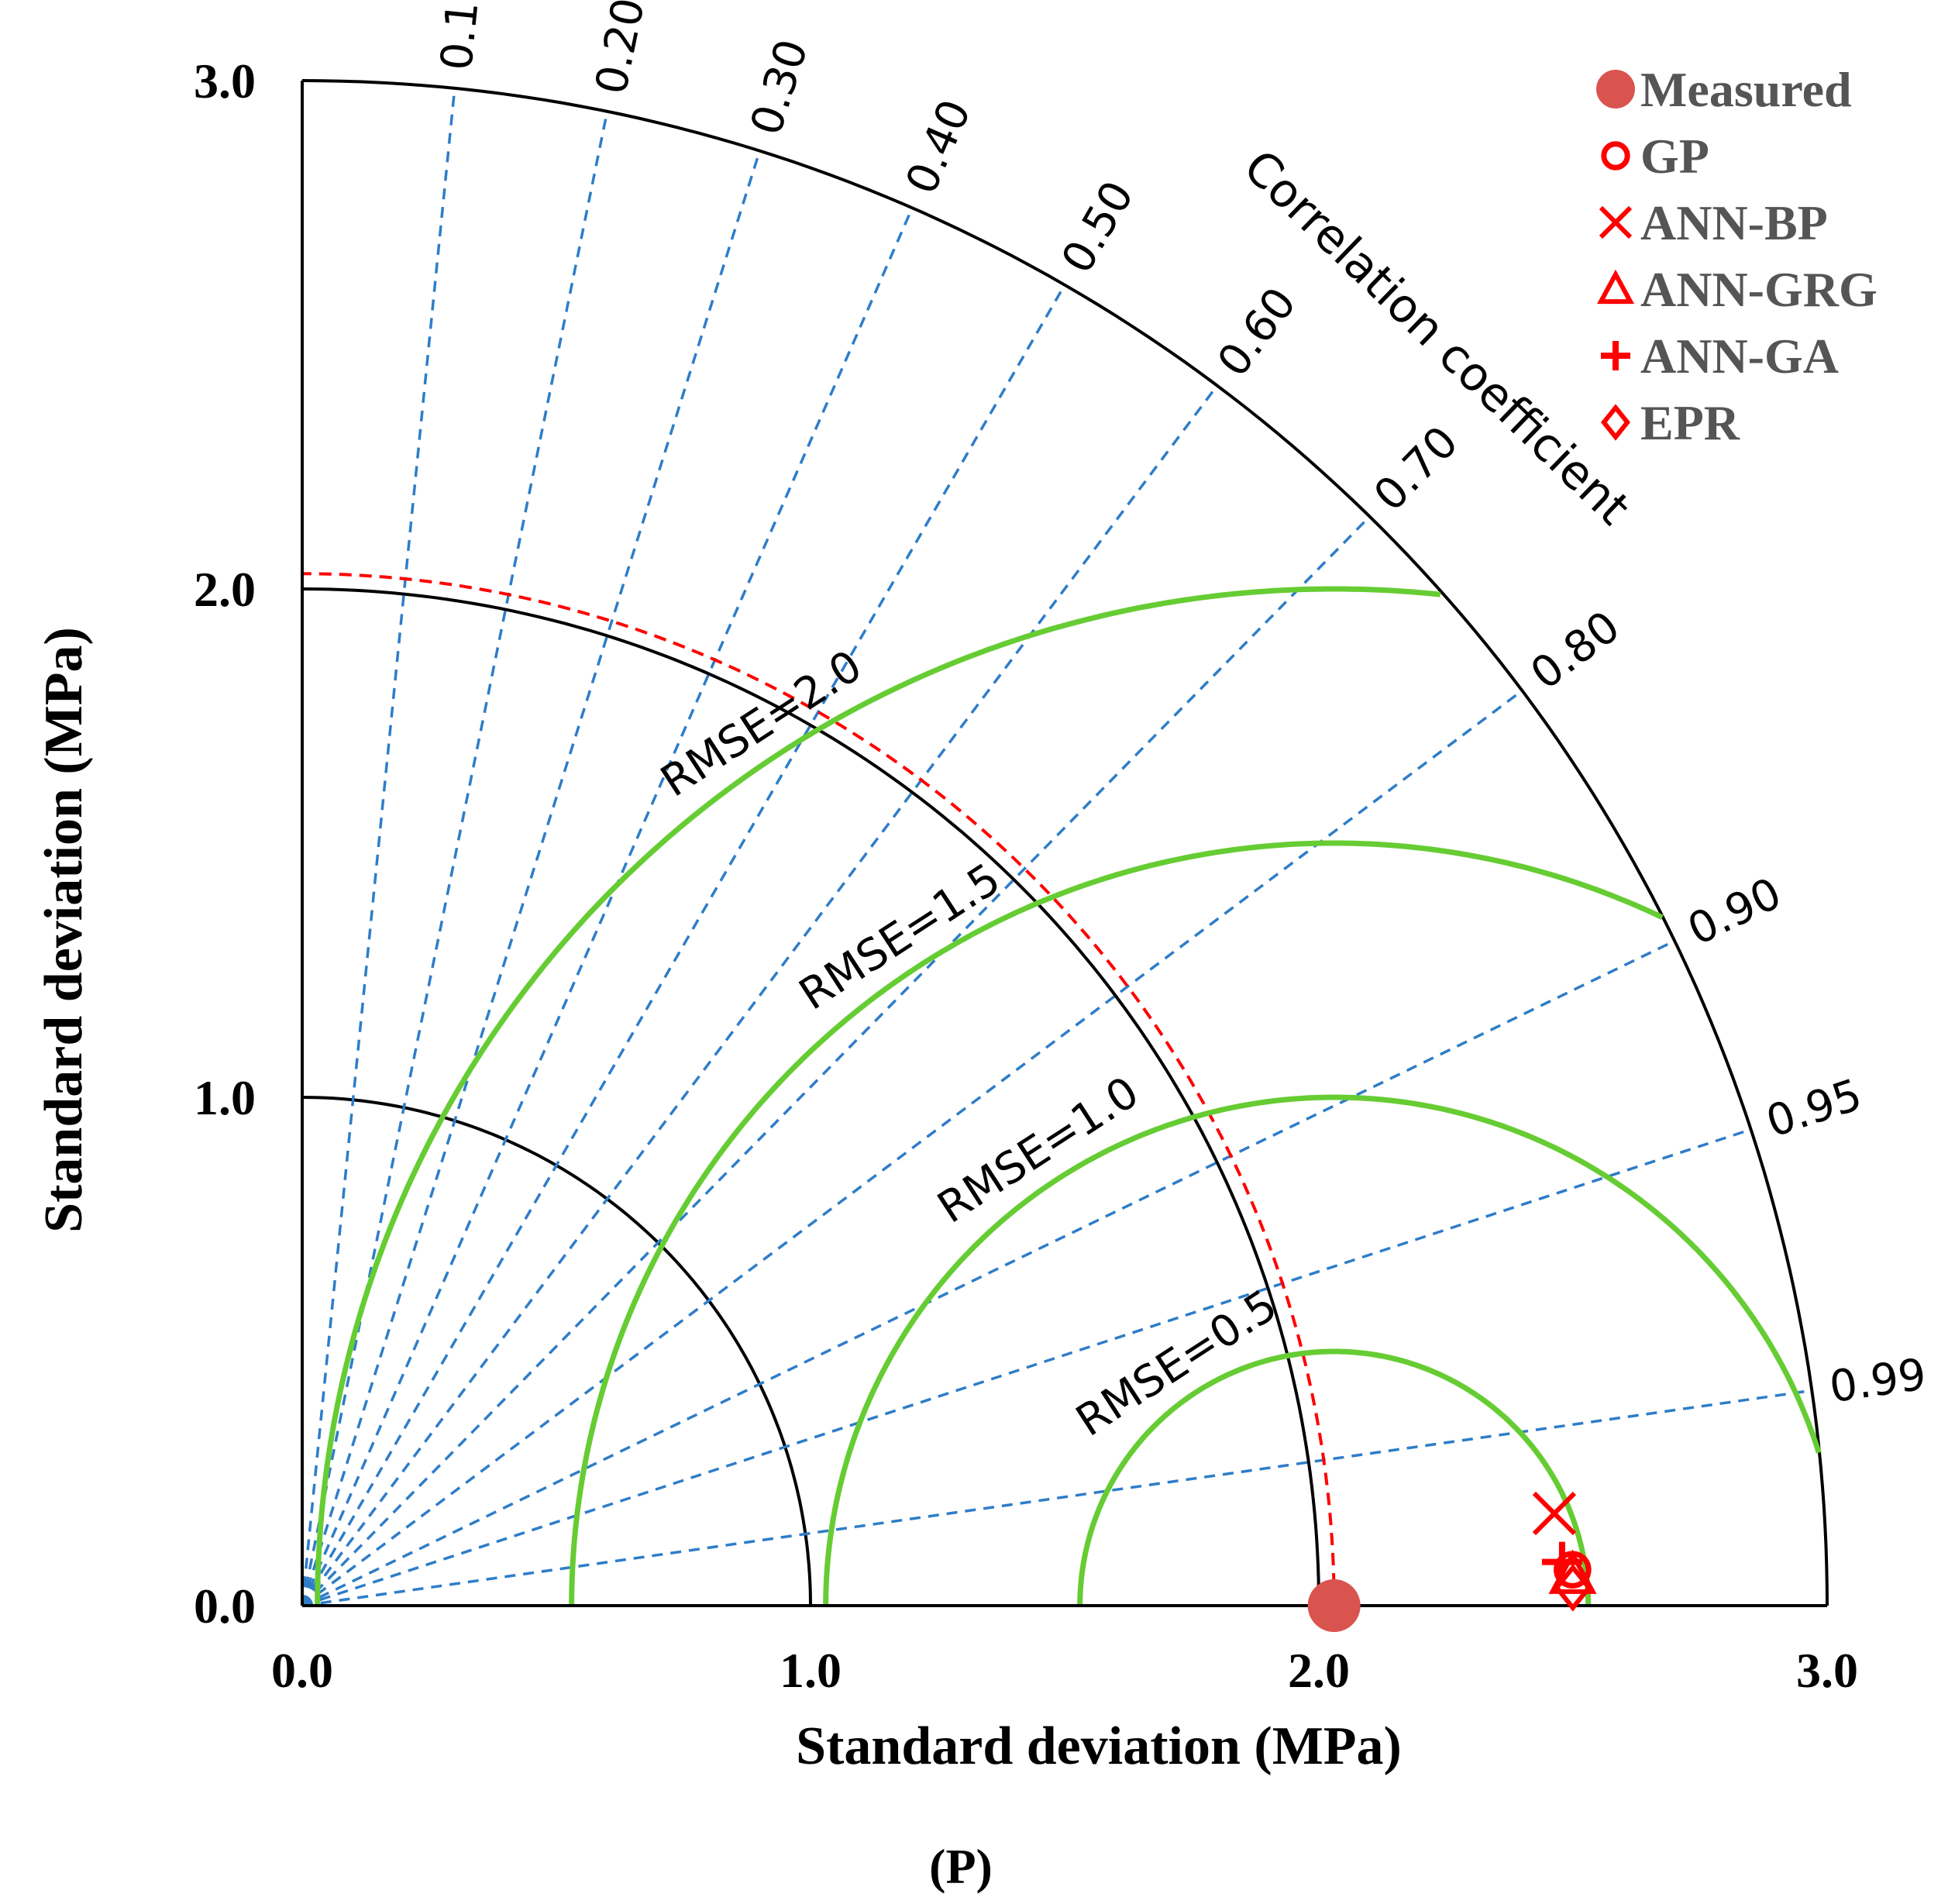 The width and height of the screenshot is (1955, 1904). What do you see at coordinates (1334, 1477) in the screenshot?
I see `rmse-contour-0.5` at bounding box center [1334, 1477].